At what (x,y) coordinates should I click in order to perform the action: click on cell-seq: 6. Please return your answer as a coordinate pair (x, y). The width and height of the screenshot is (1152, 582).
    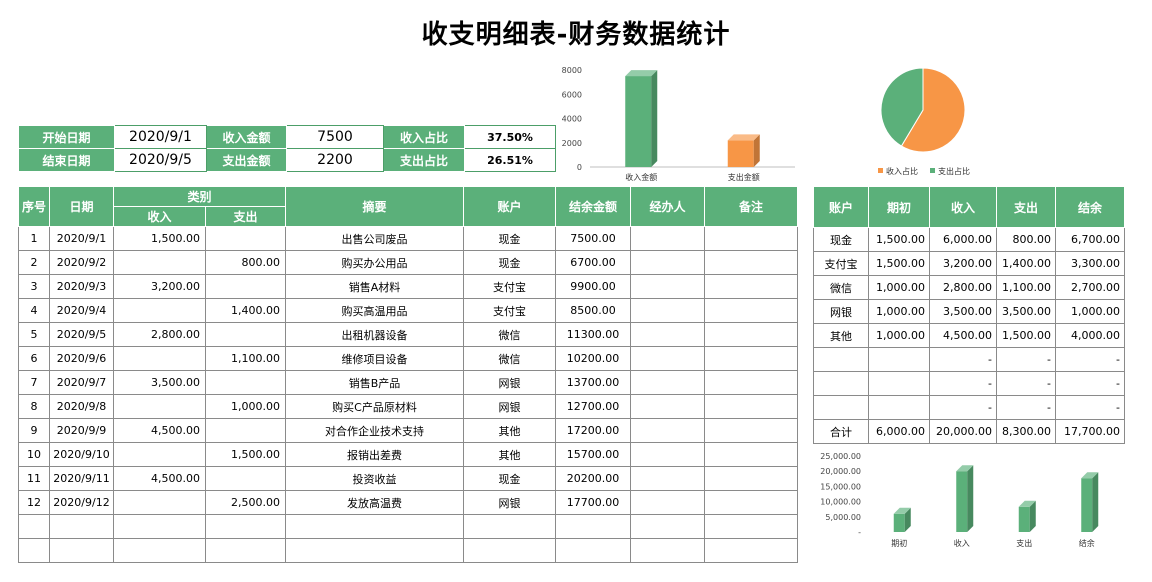
    Looking at the image, I should click on (34, 358).